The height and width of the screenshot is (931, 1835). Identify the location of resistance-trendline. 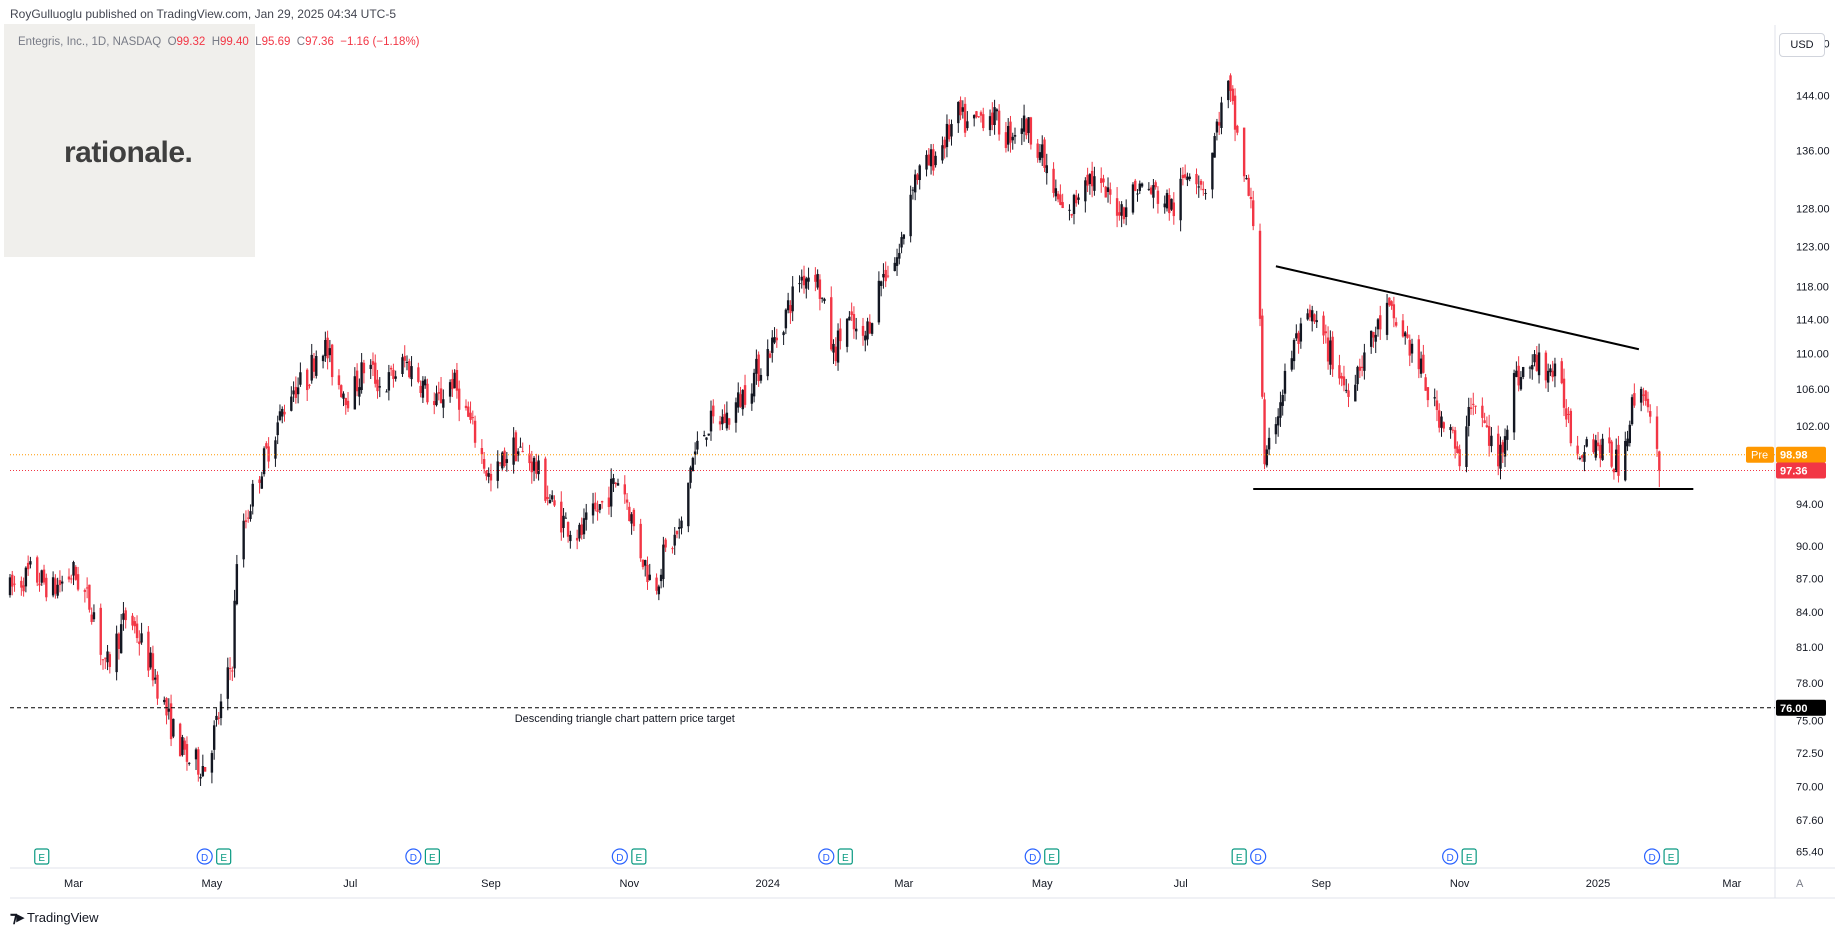
(1457, 308).